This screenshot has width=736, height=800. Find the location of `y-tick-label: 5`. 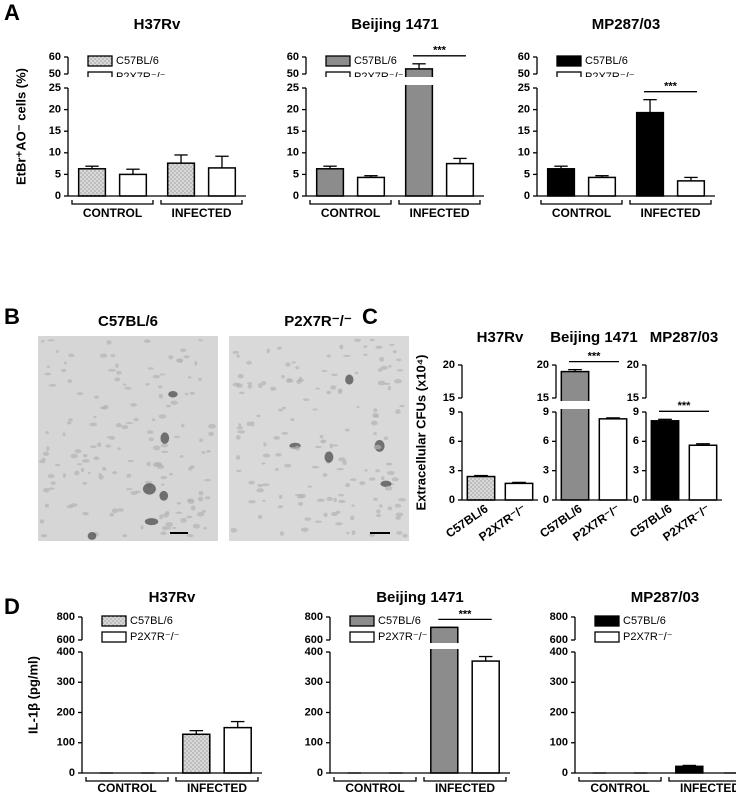

y-tick-label: 5 is located at coordinates (58, 174).